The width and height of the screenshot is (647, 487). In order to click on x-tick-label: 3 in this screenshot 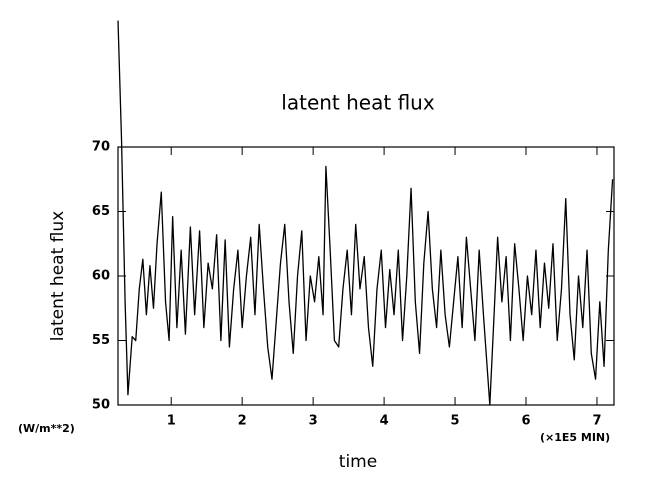, I will do `click(313, 421)`.